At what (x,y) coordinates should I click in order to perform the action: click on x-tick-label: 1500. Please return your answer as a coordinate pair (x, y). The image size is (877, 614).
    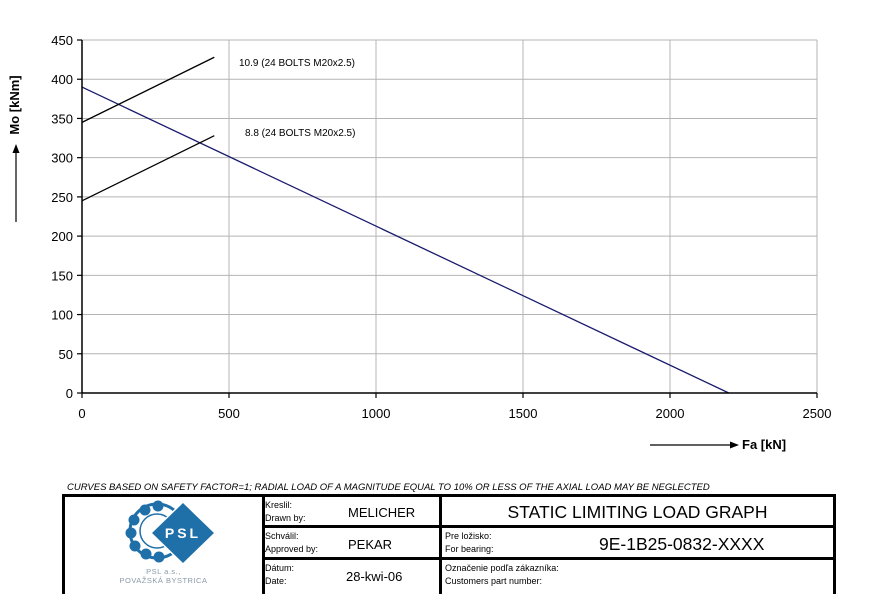
    Looking at the image, I should click on (523, 413).